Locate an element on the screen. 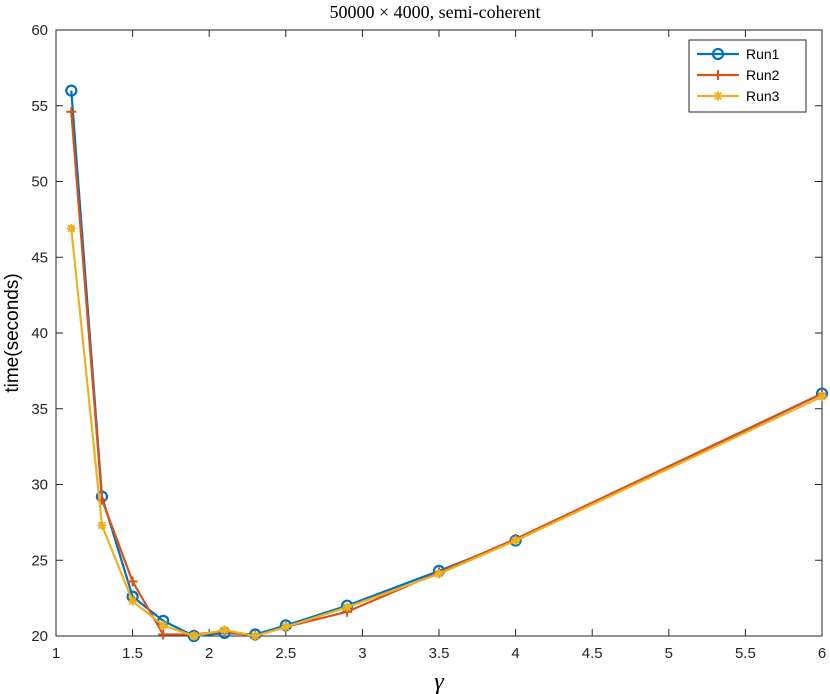 This screenshot has width=830, height=694. y-tick-label: 40 is located at coordinates (39, 333).